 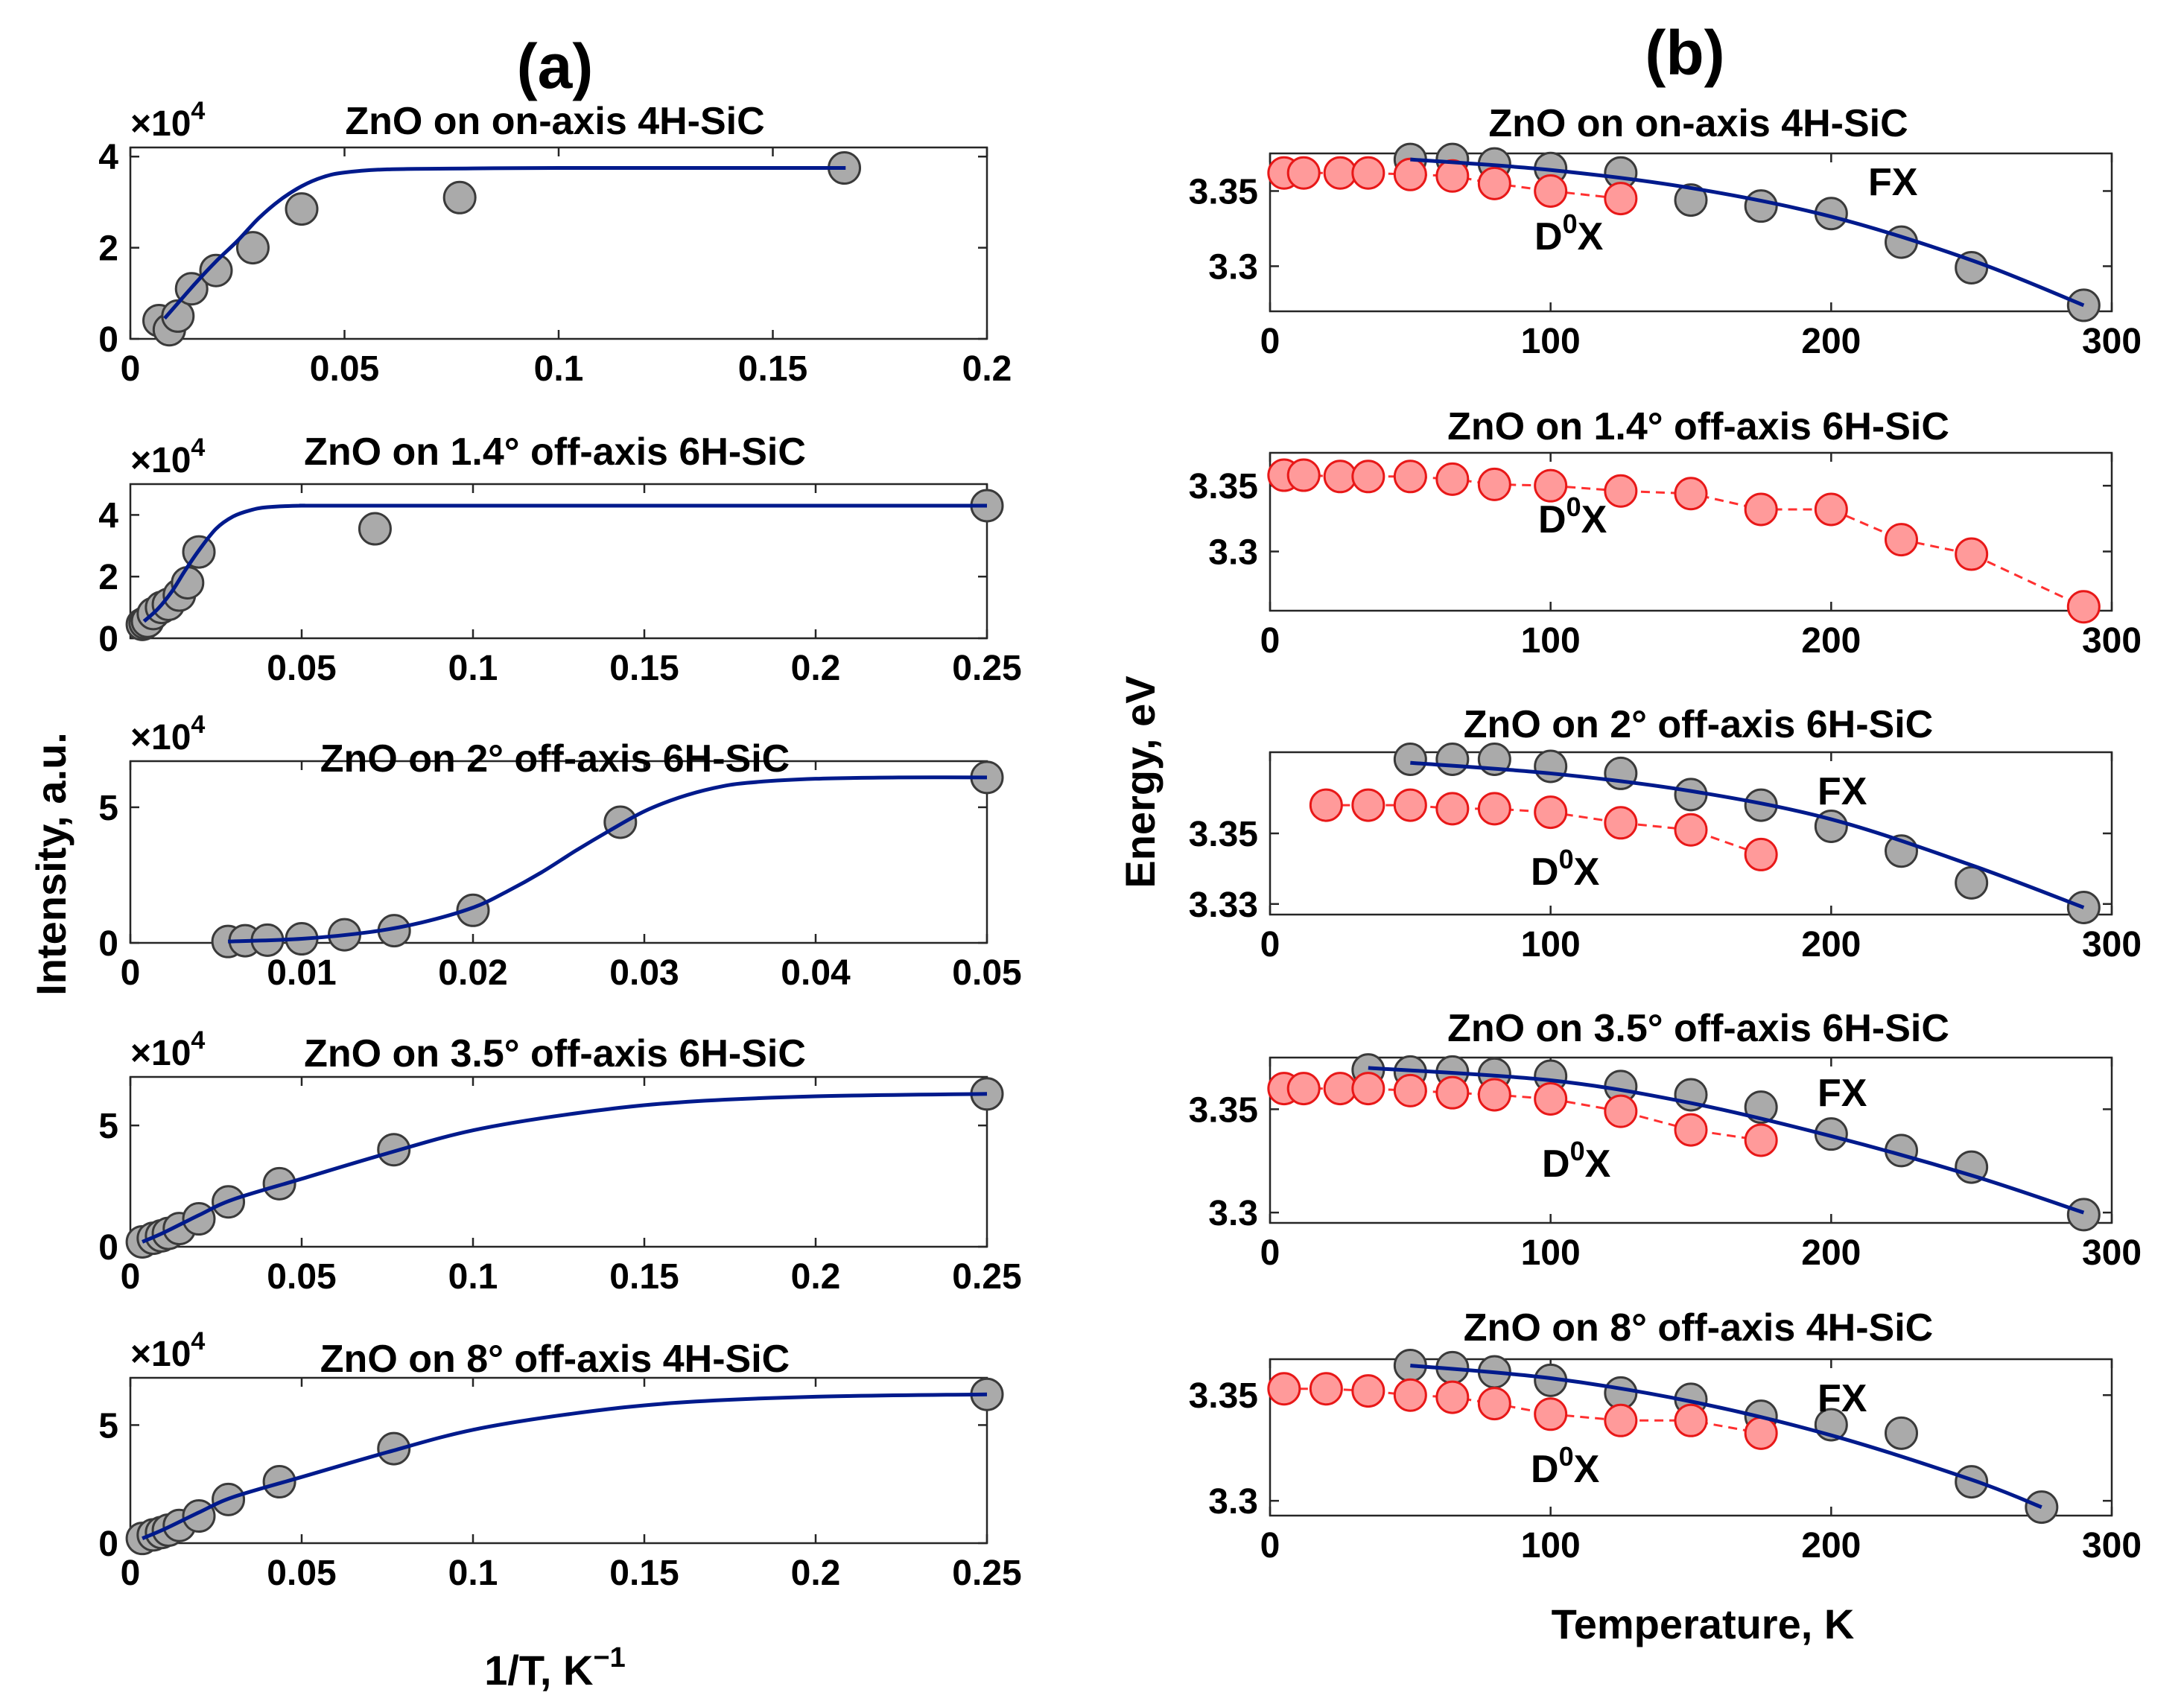 I want to click on ylabel-a: Intensity, a.u., so click(x=51, y=864).